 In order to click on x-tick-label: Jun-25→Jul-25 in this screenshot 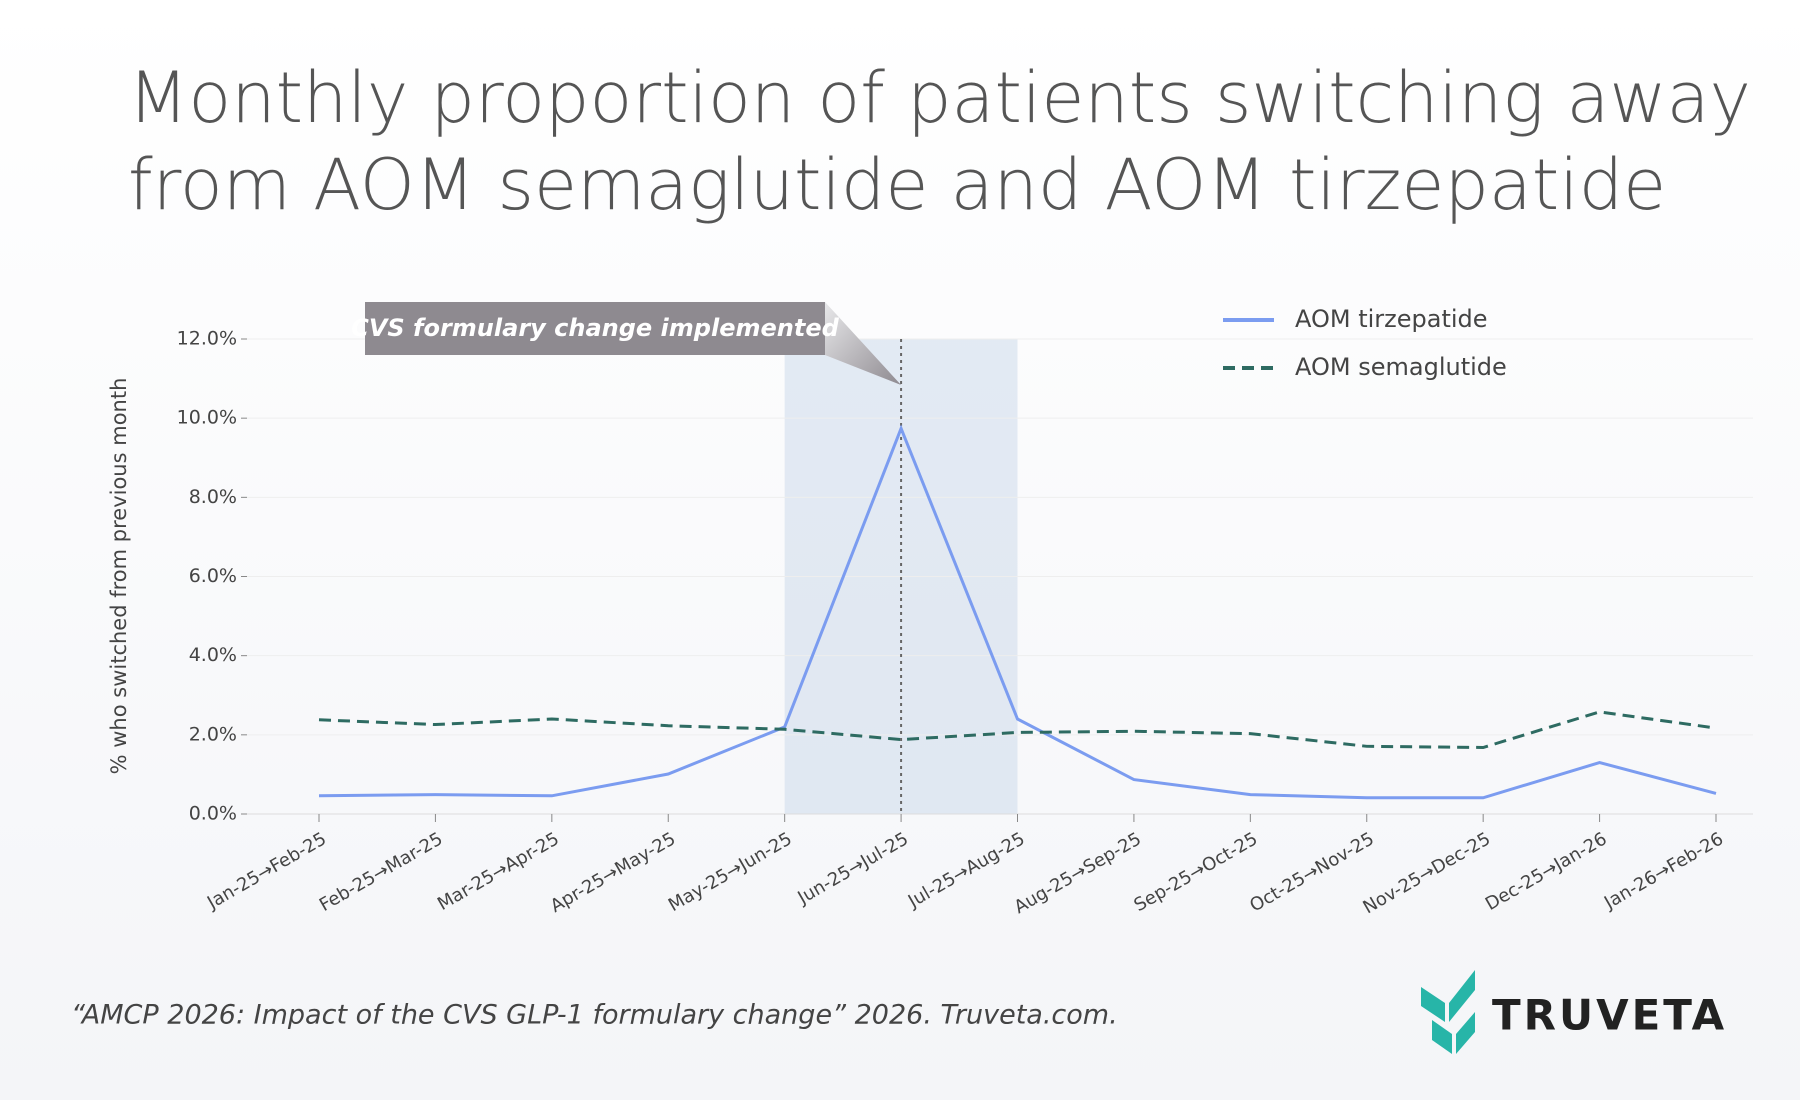, I will do `click(853, 868)`.